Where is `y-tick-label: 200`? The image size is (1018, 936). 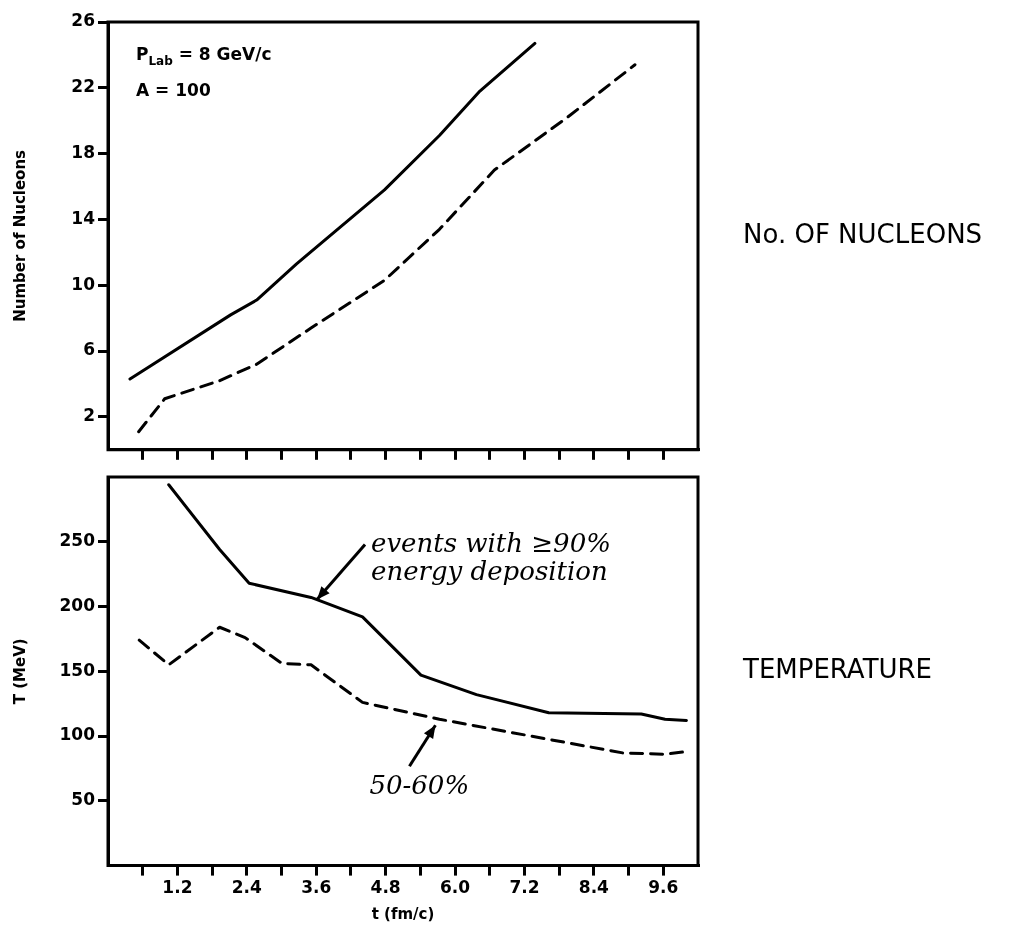 y-tick-label: 200 is located at coordinates (77, 604).